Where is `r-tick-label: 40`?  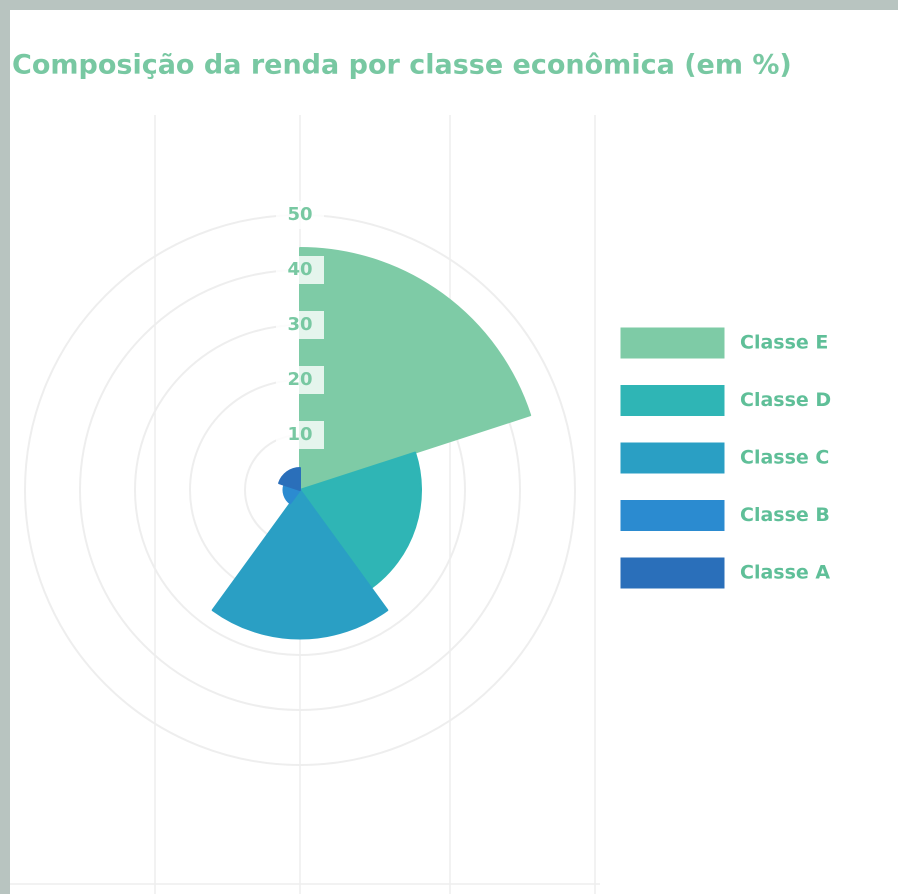 r-tick-label: 40 is located at coordinates (299, 269).